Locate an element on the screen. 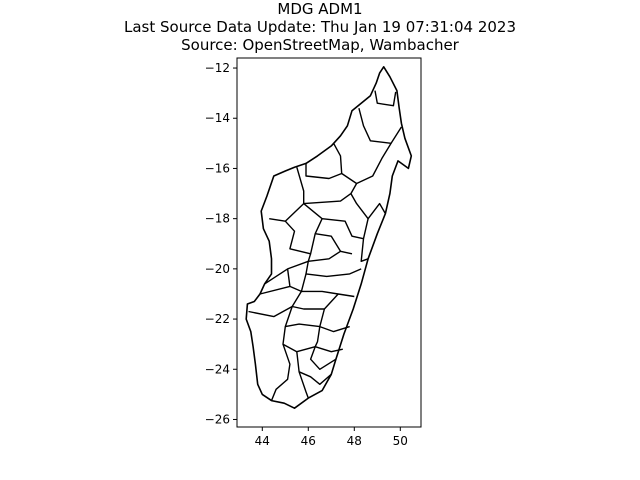 This screenshot has width=640, height=480. chart-subtitle-source: Source: OpenStreetMap, Wambacher is located at coordinates (320, 45).